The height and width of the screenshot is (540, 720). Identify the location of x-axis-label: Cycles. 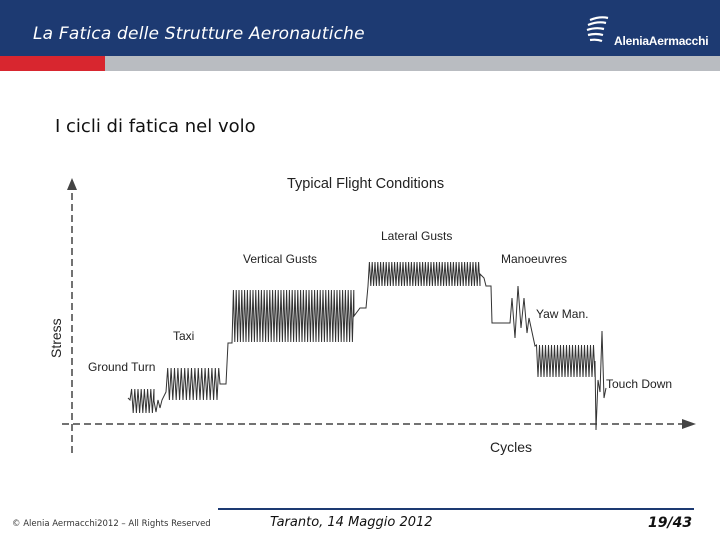
(511, 447).